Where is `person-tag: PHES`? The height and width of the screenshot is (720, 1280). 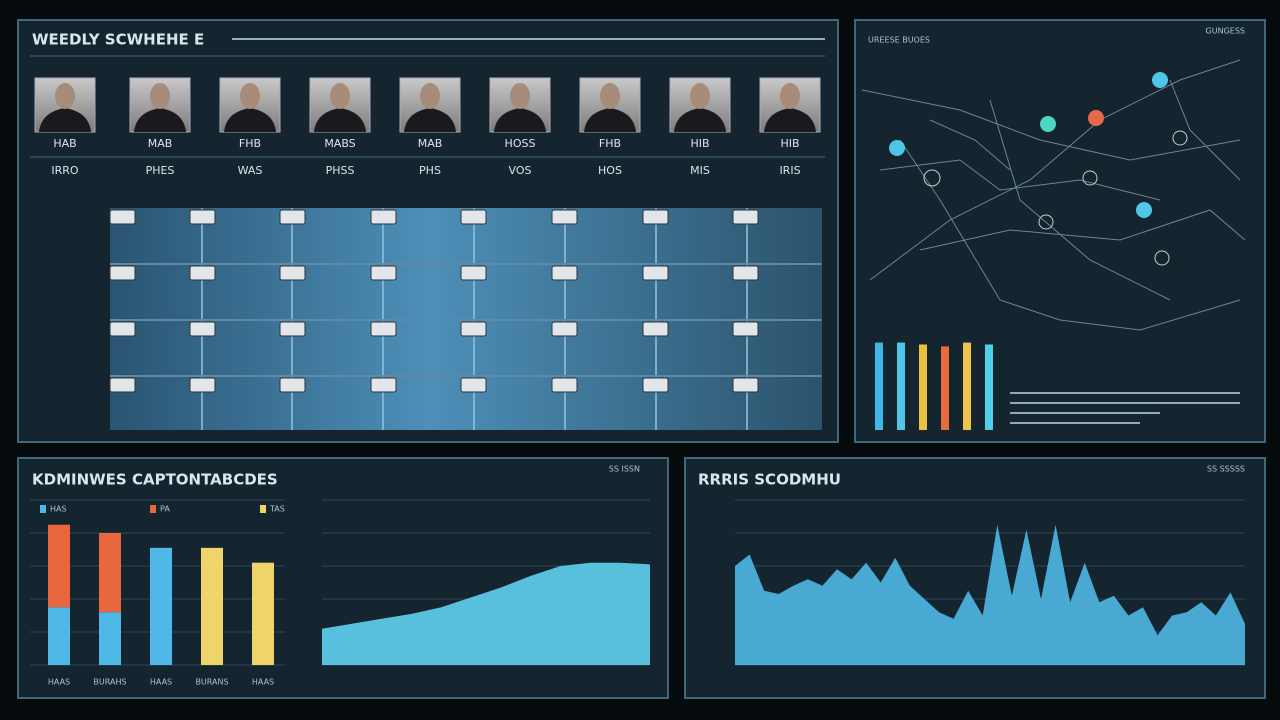
person-tag: PHES is located at coordinates (160, 170).